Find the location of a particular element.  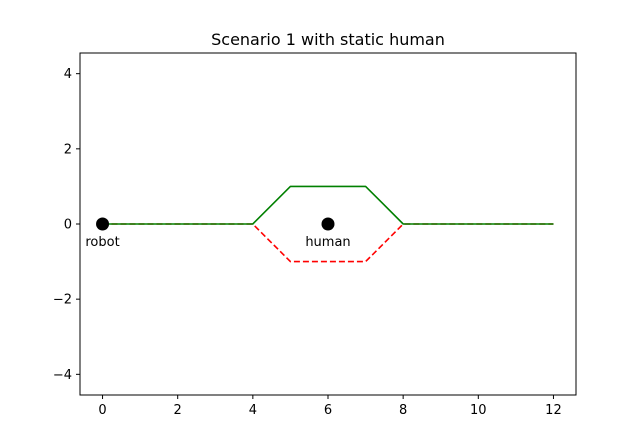

x-tick-label: 0 is located at coordinates (102, 410).